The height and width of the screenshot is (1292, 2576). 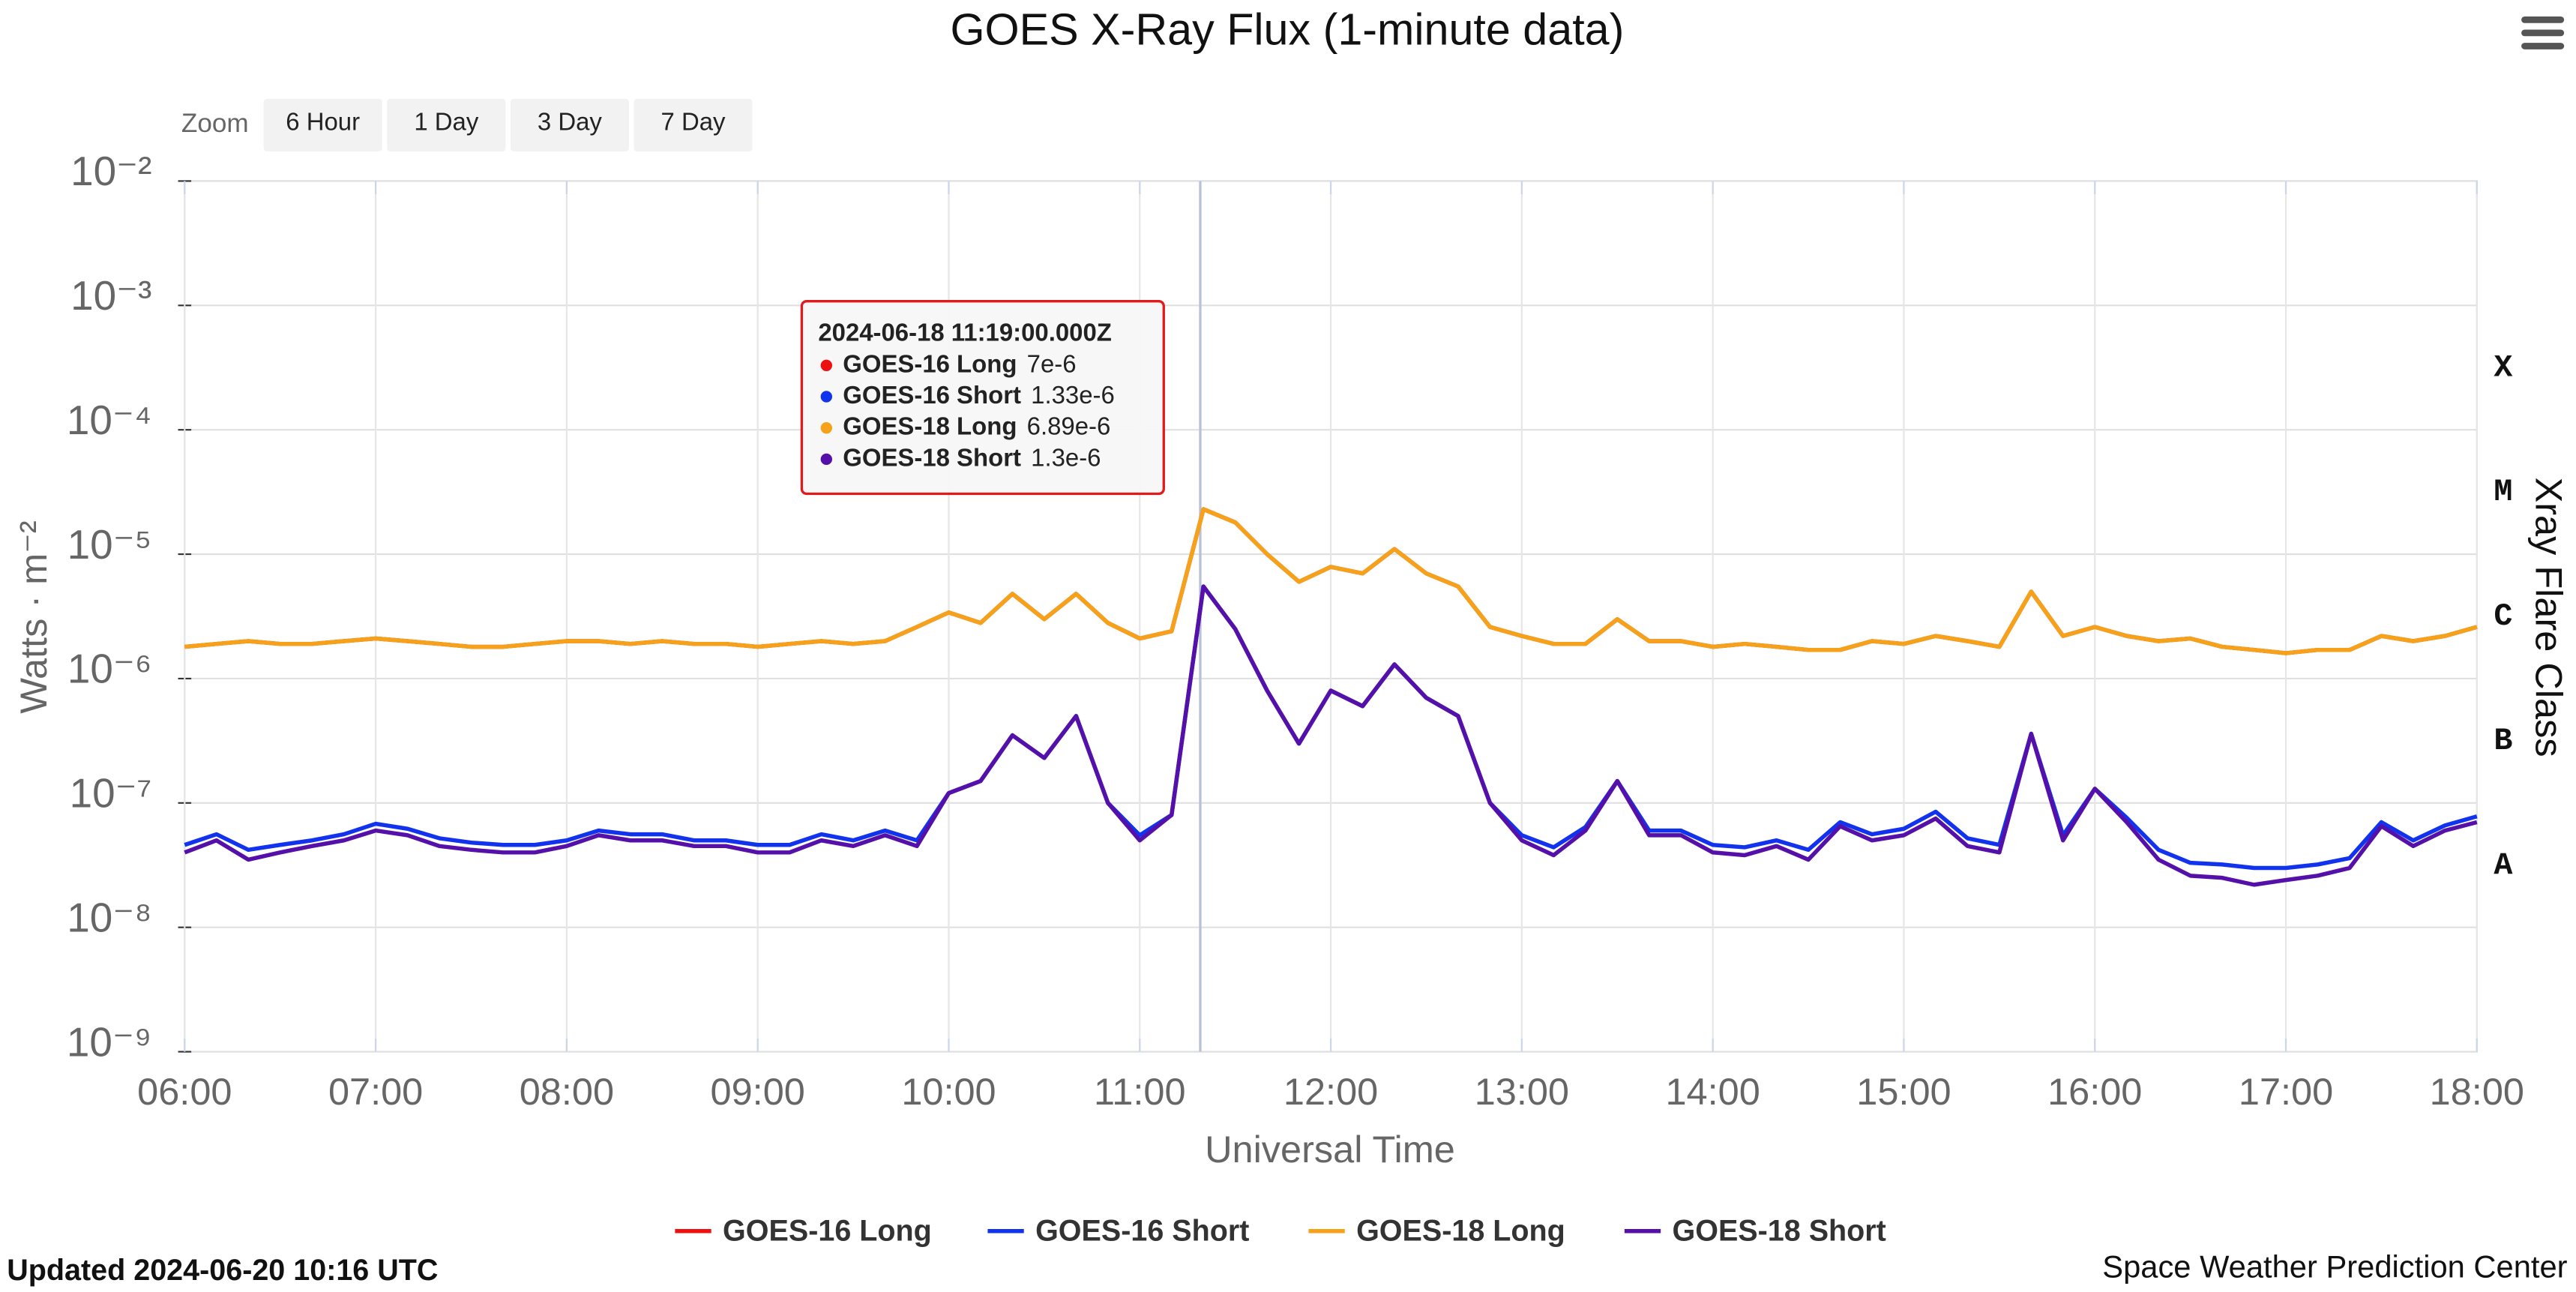 I want to click on tooltip-value: 6.89e-6, so click(x=1069, y=425).